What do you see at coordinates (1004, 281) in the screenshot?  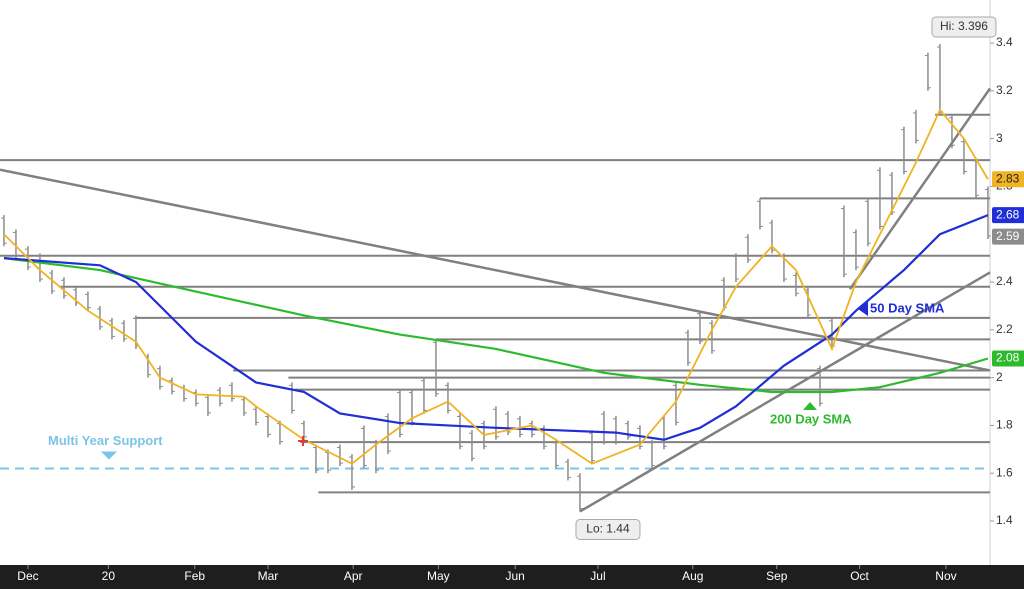 I see `y-tick-label: 2.4` at bounding box center [1004, 281].